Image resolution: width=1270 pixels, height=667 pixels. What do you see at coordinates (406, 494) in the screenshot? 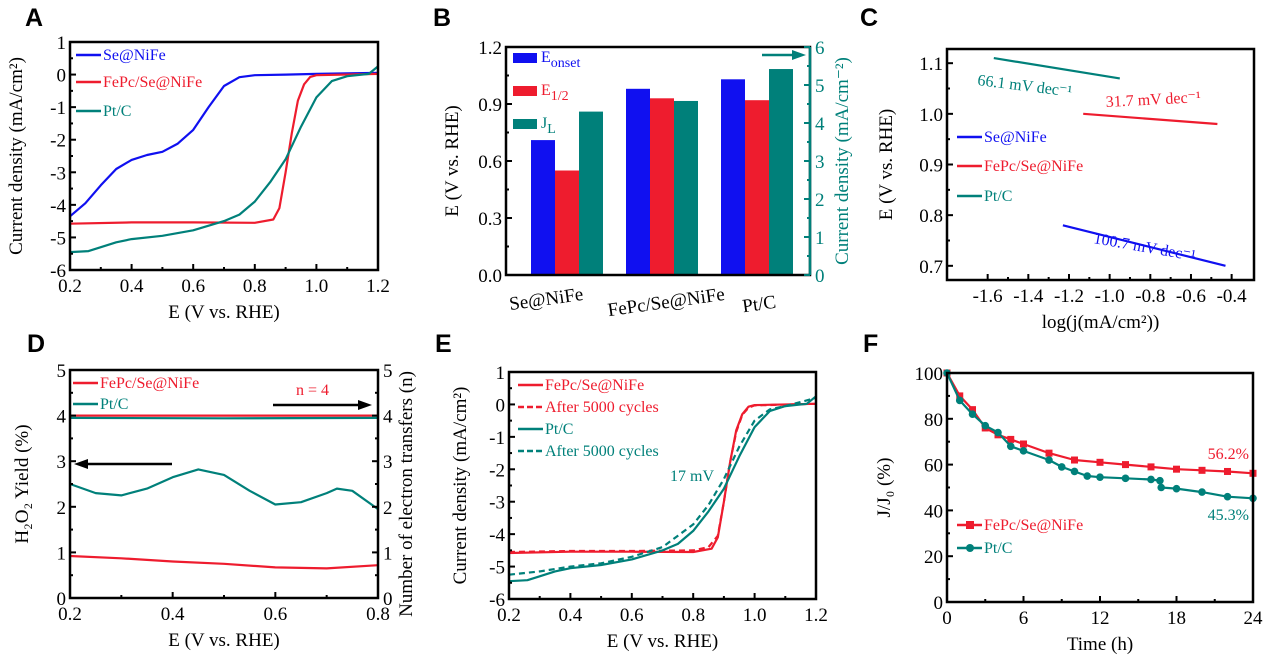
I see `y-axis-title: Number of electron transfers (n)` at bounding box center [406, 494].